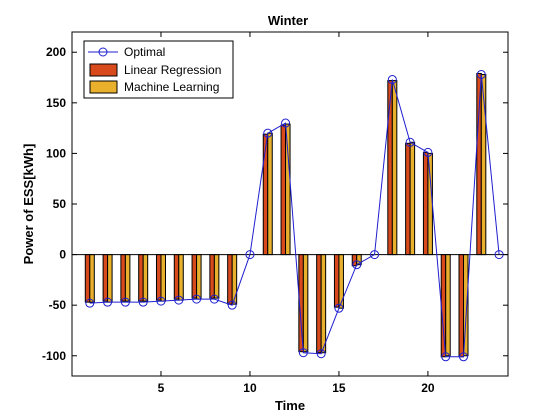 This screenshot has height=420, width=560. Describe the element at coordinates (288, 20) in the screenshot. I see `chart-title: Winter` at that location.